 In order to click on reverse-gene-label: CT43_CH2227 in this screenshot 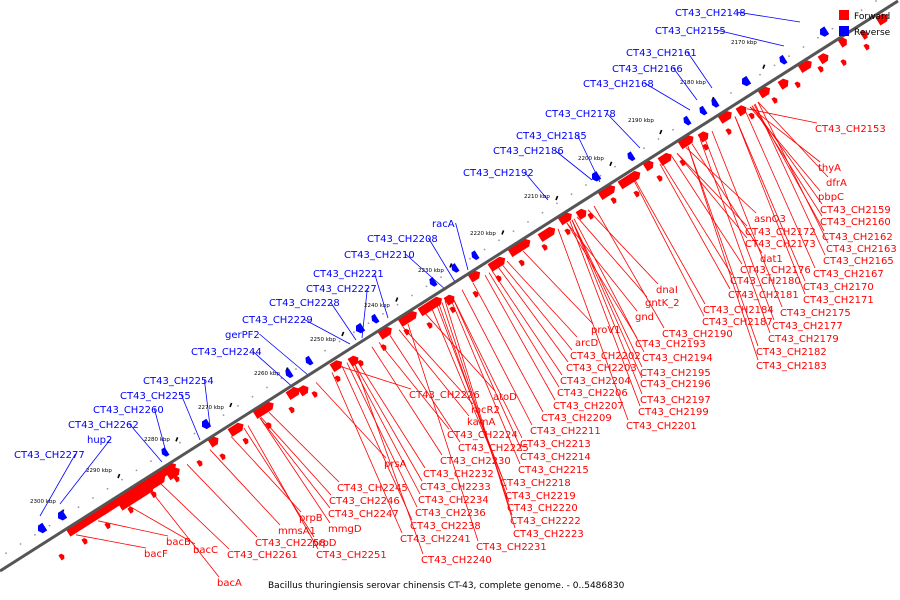, I will do `click(341, 289)`.